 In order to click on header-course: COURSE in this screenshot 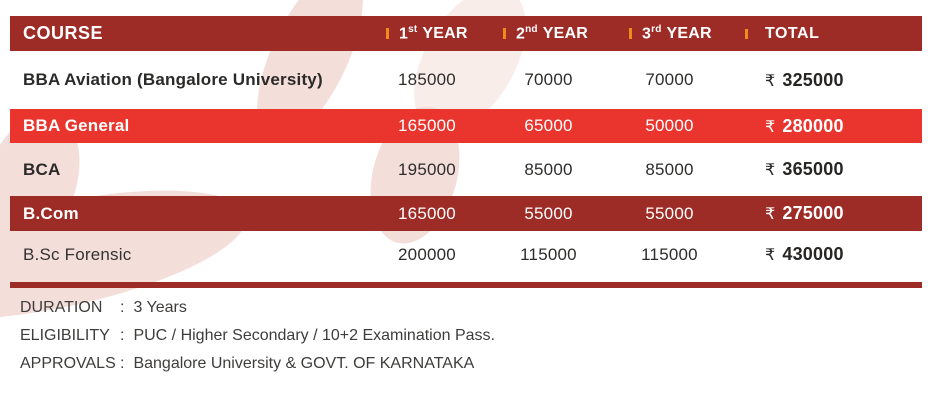, I will do `click(63, 33)`.